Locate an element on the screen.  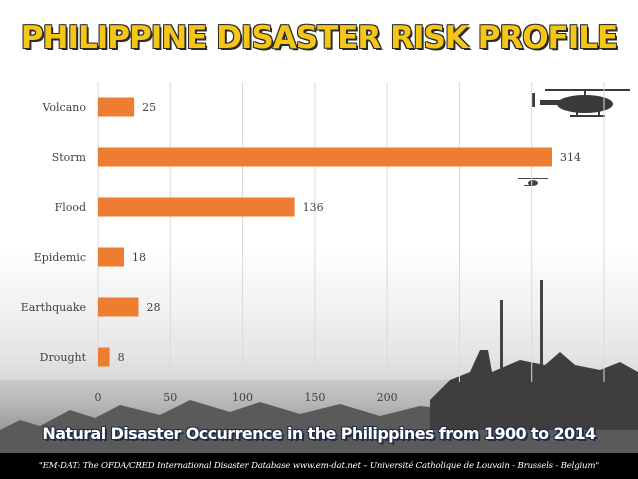
x-tick-label: 200 is located at coordinates (387, 397).